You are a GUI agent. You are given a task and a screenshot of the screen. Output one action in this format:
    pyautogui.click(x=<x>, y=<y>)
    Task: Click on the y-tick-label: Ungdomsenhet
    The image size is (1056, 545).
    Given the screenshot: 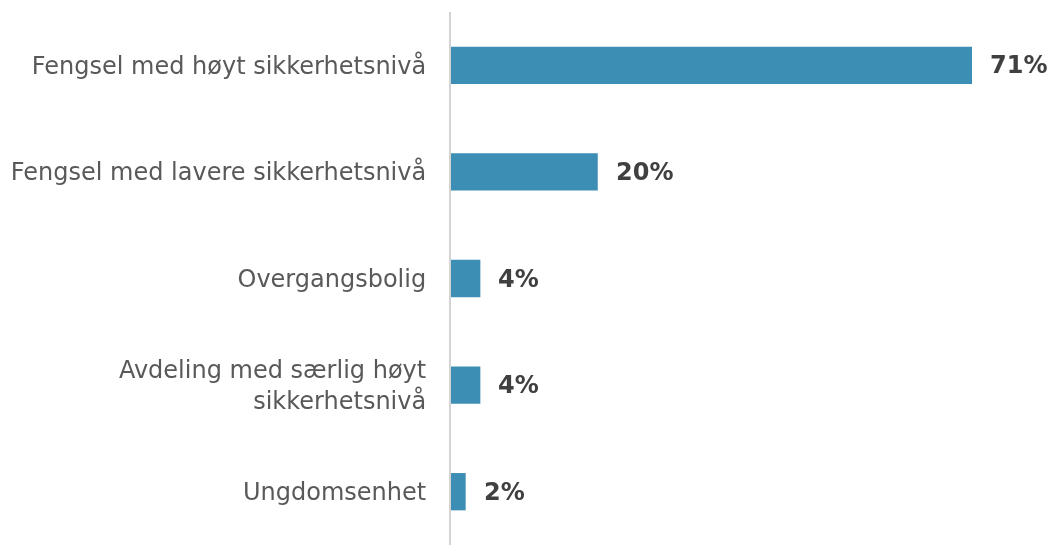 What is the action you would take?
    pyautogui.click(x=335, y=492)
    